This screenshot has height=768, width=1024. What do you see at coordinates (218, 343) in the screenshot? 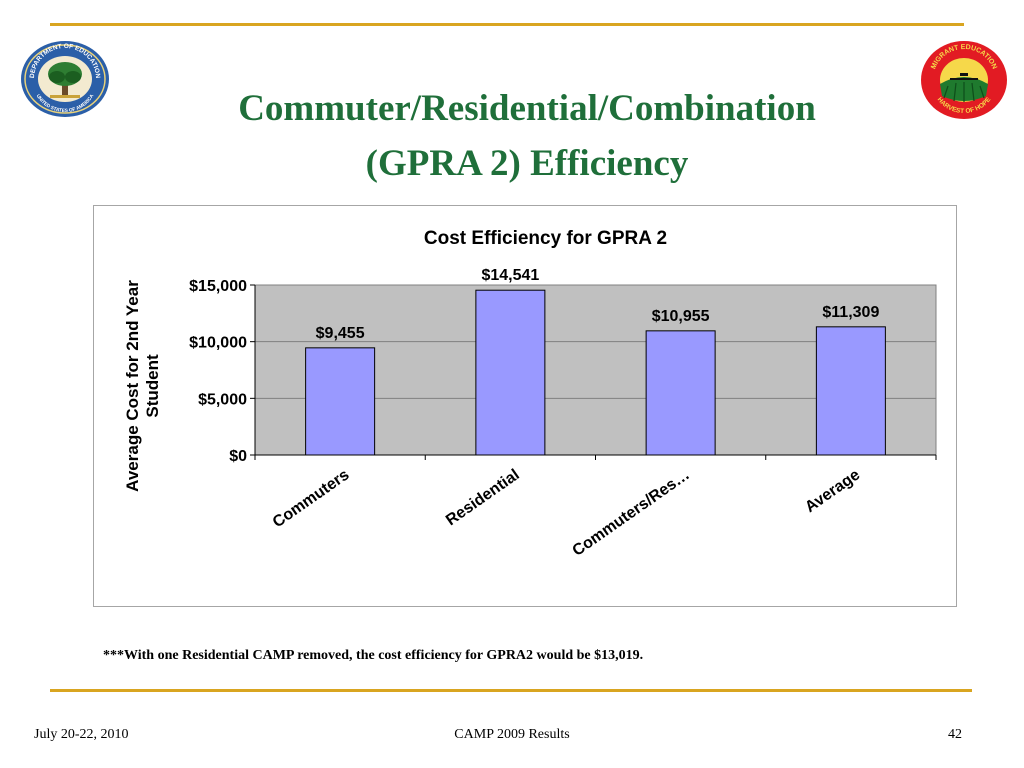
I see `y-tick-label: $10,000` at bounding box center [218, 343].